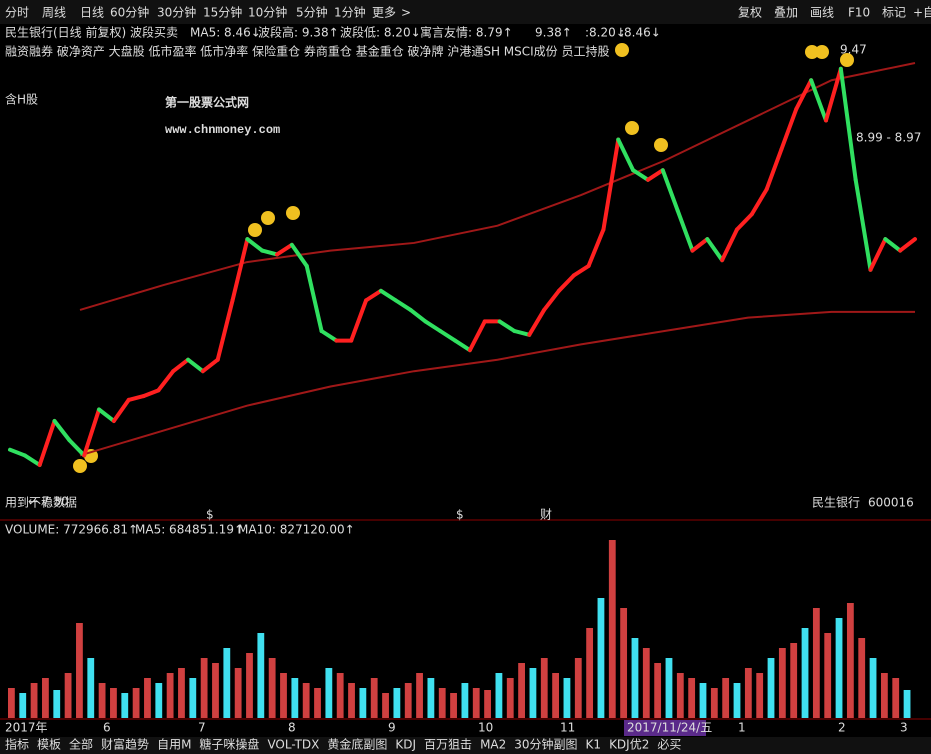  What do you see at coordinates (129, 12) in the screenshot?
I see `tab: 60分钟` at bounding box center [129, 12].